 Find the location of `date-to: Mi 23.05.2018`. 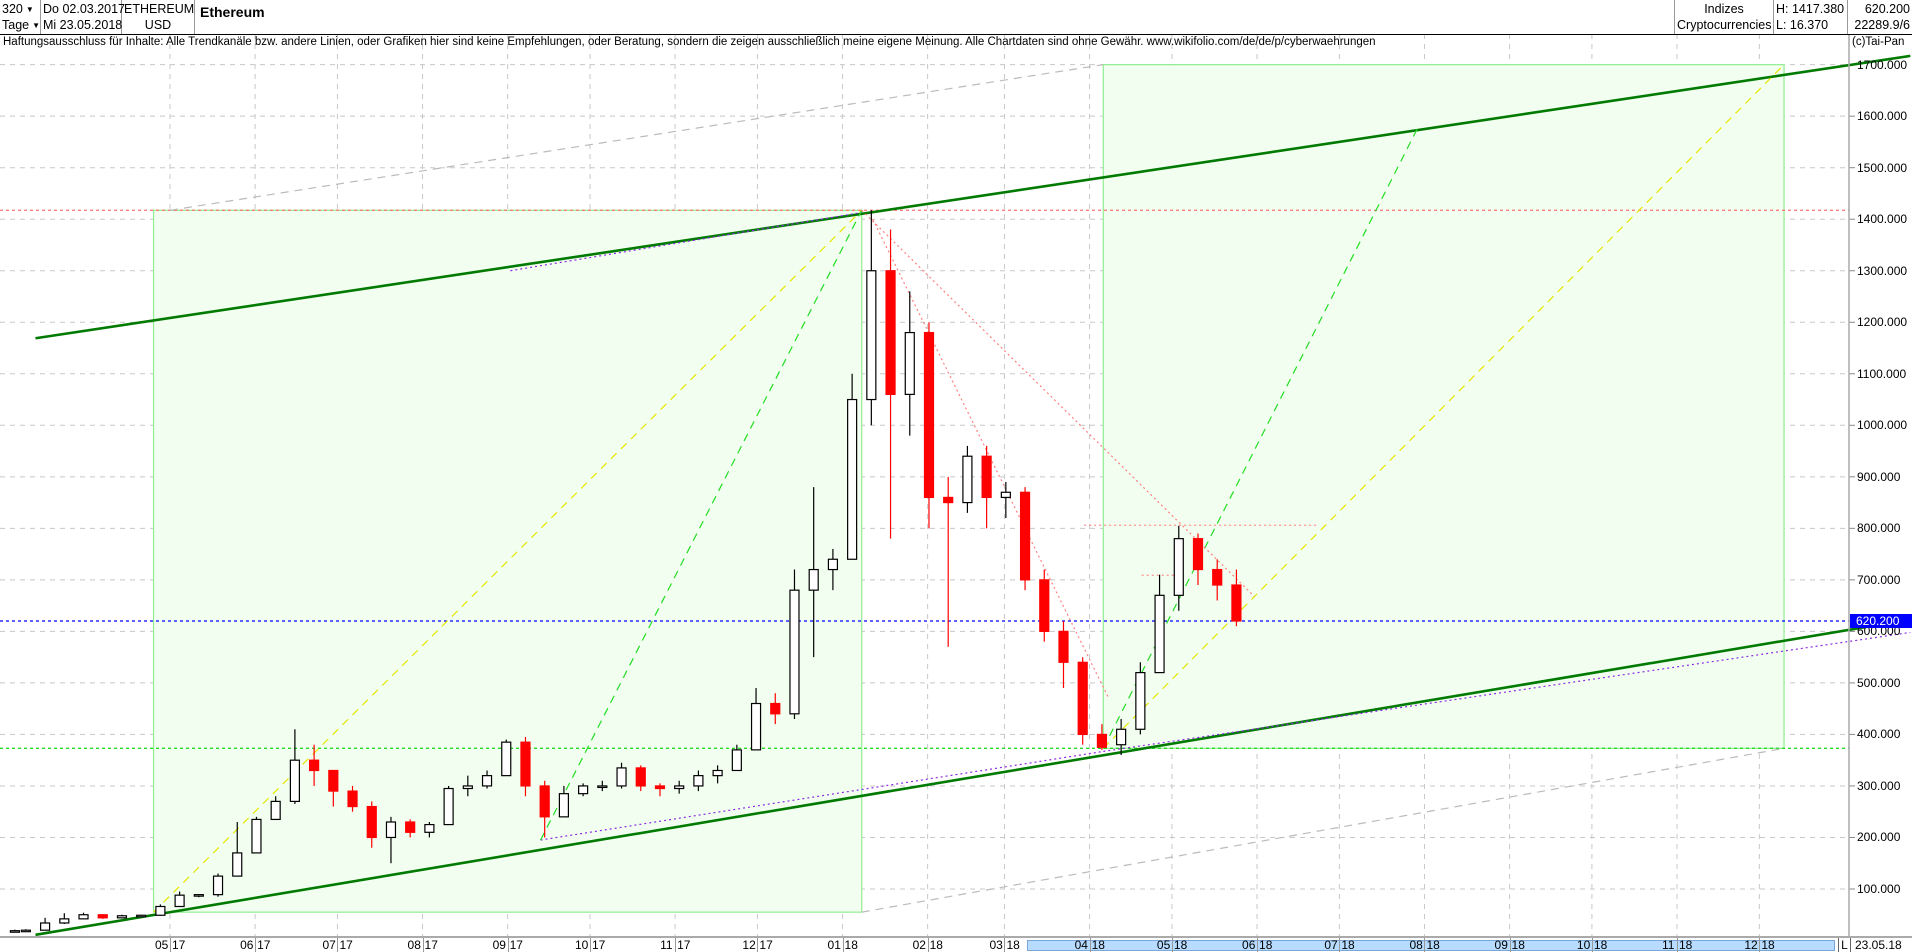

date-to: Mi 23.05.2018 is located at coordinates (83, 25).